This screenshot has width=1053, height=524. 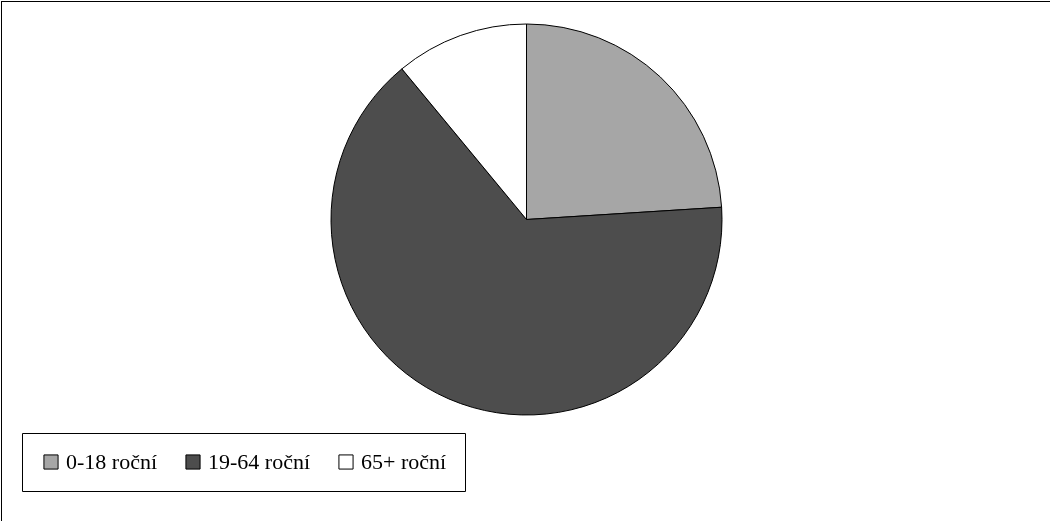 What do you see at coordinates (404, 461) in the screenshot?
I see `legend-label: 65+ roční` at bounding box center [404, 461].